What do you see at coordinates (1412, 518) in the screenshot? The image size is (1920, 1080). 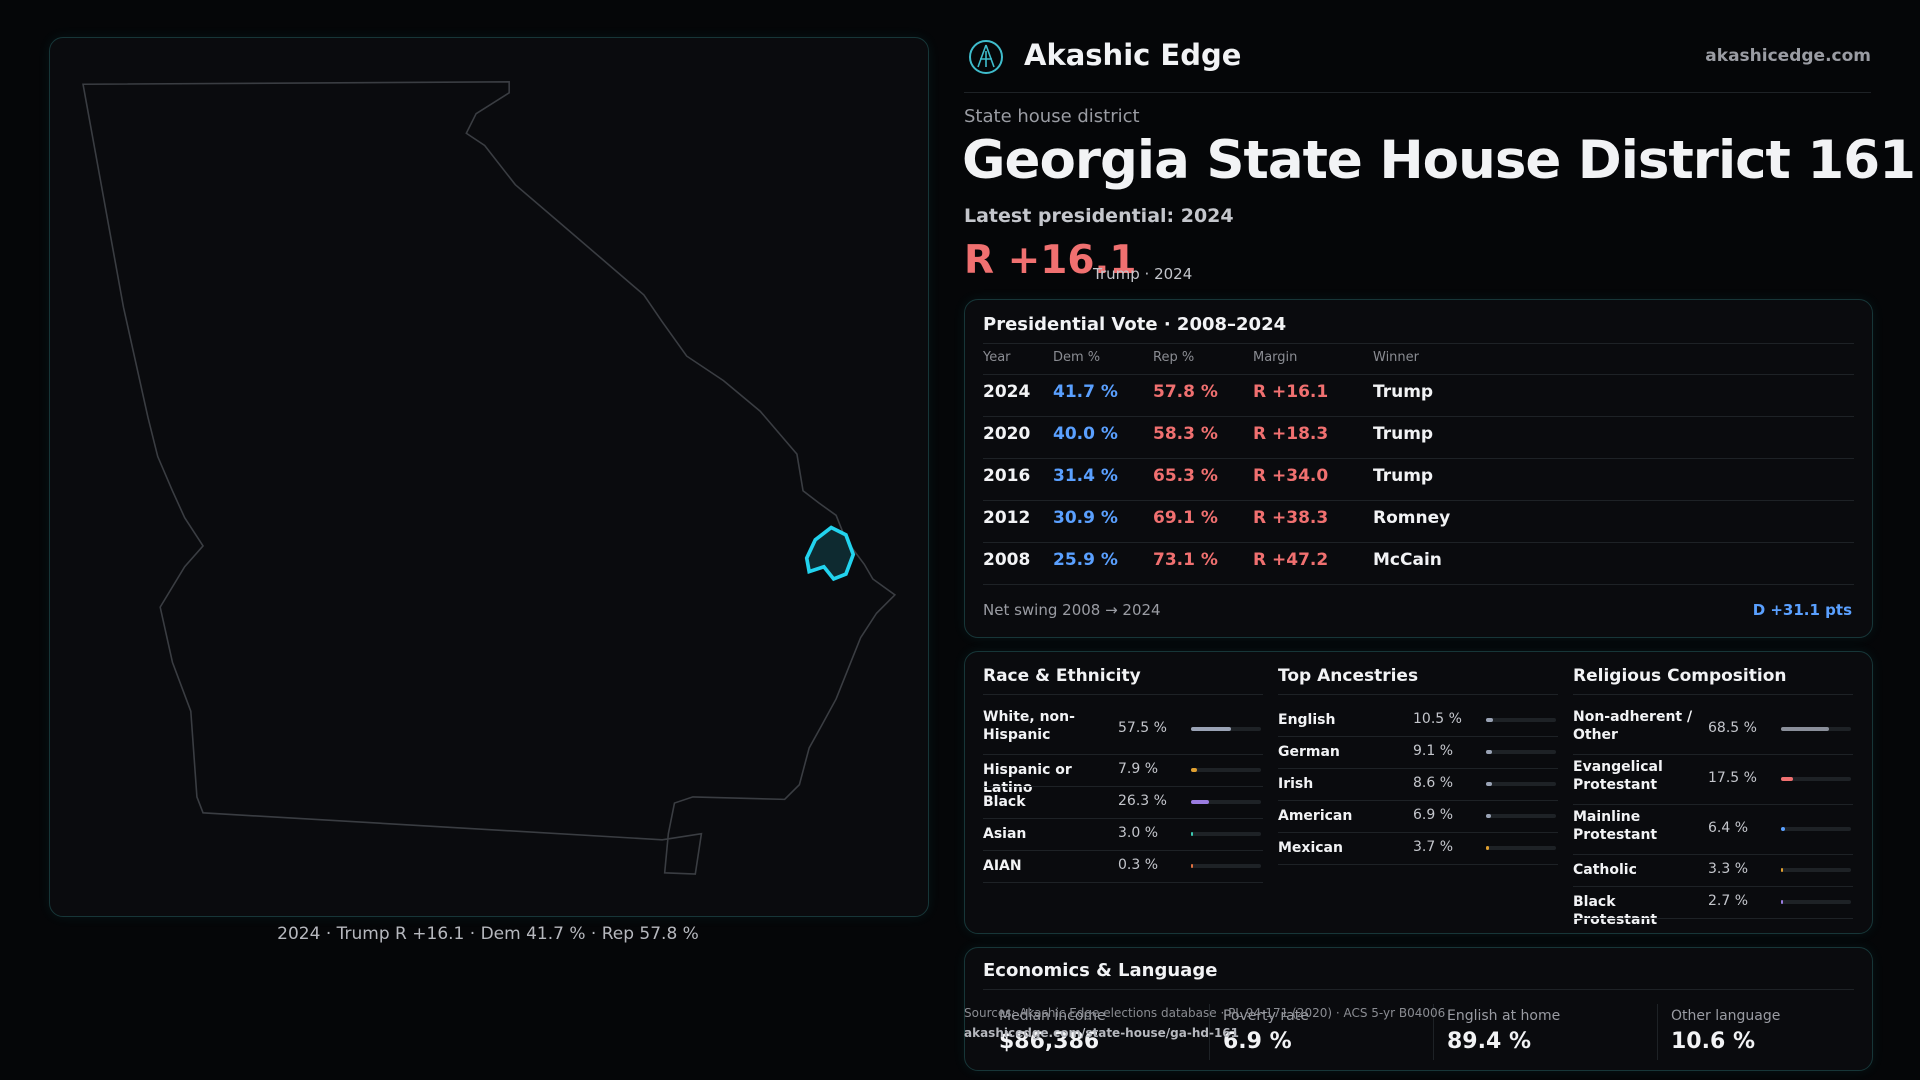 I see `table-cell: Romney` at bounding box center [1412, 518].